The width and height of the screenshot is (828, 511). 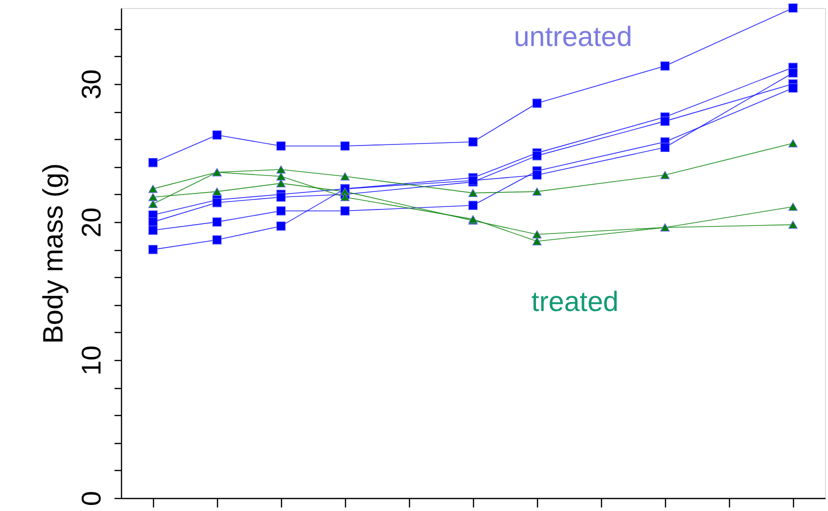 I want to click on annotation: untreated, so click(x=573, y=36).